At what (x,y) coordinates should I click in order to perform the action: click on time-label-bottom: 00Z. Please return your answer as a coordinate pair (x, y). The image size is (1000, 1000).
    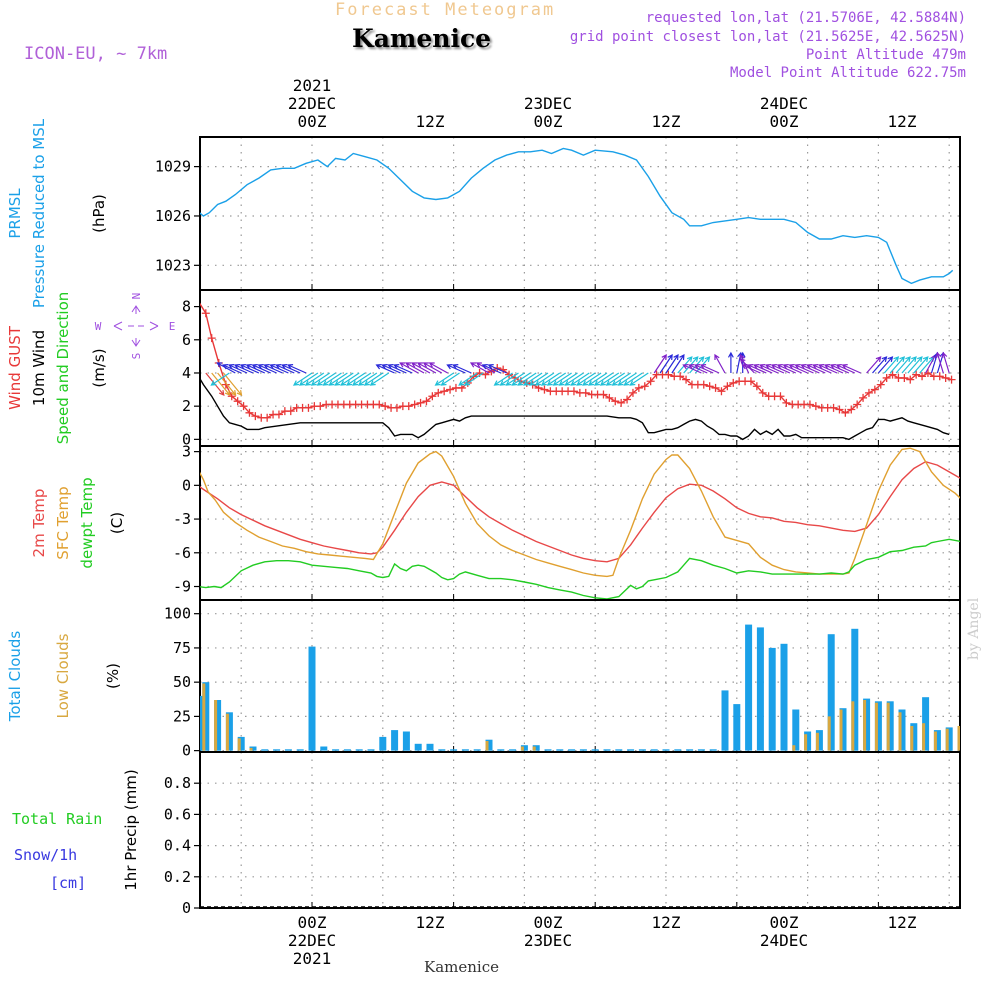
    Looking at the image, I should click on (312, 922).